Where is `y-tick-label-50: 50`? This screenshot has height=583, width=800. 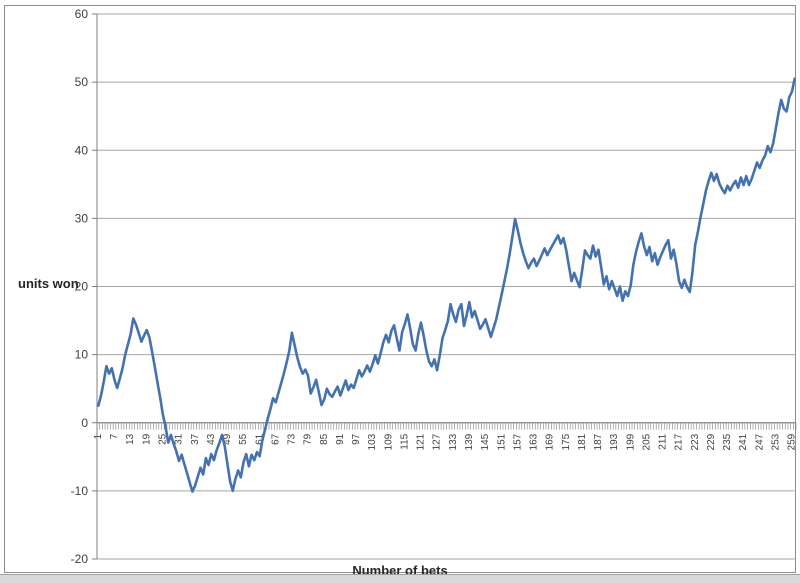 y-tick-label-50: 50 is located at coordinates (82, 82).